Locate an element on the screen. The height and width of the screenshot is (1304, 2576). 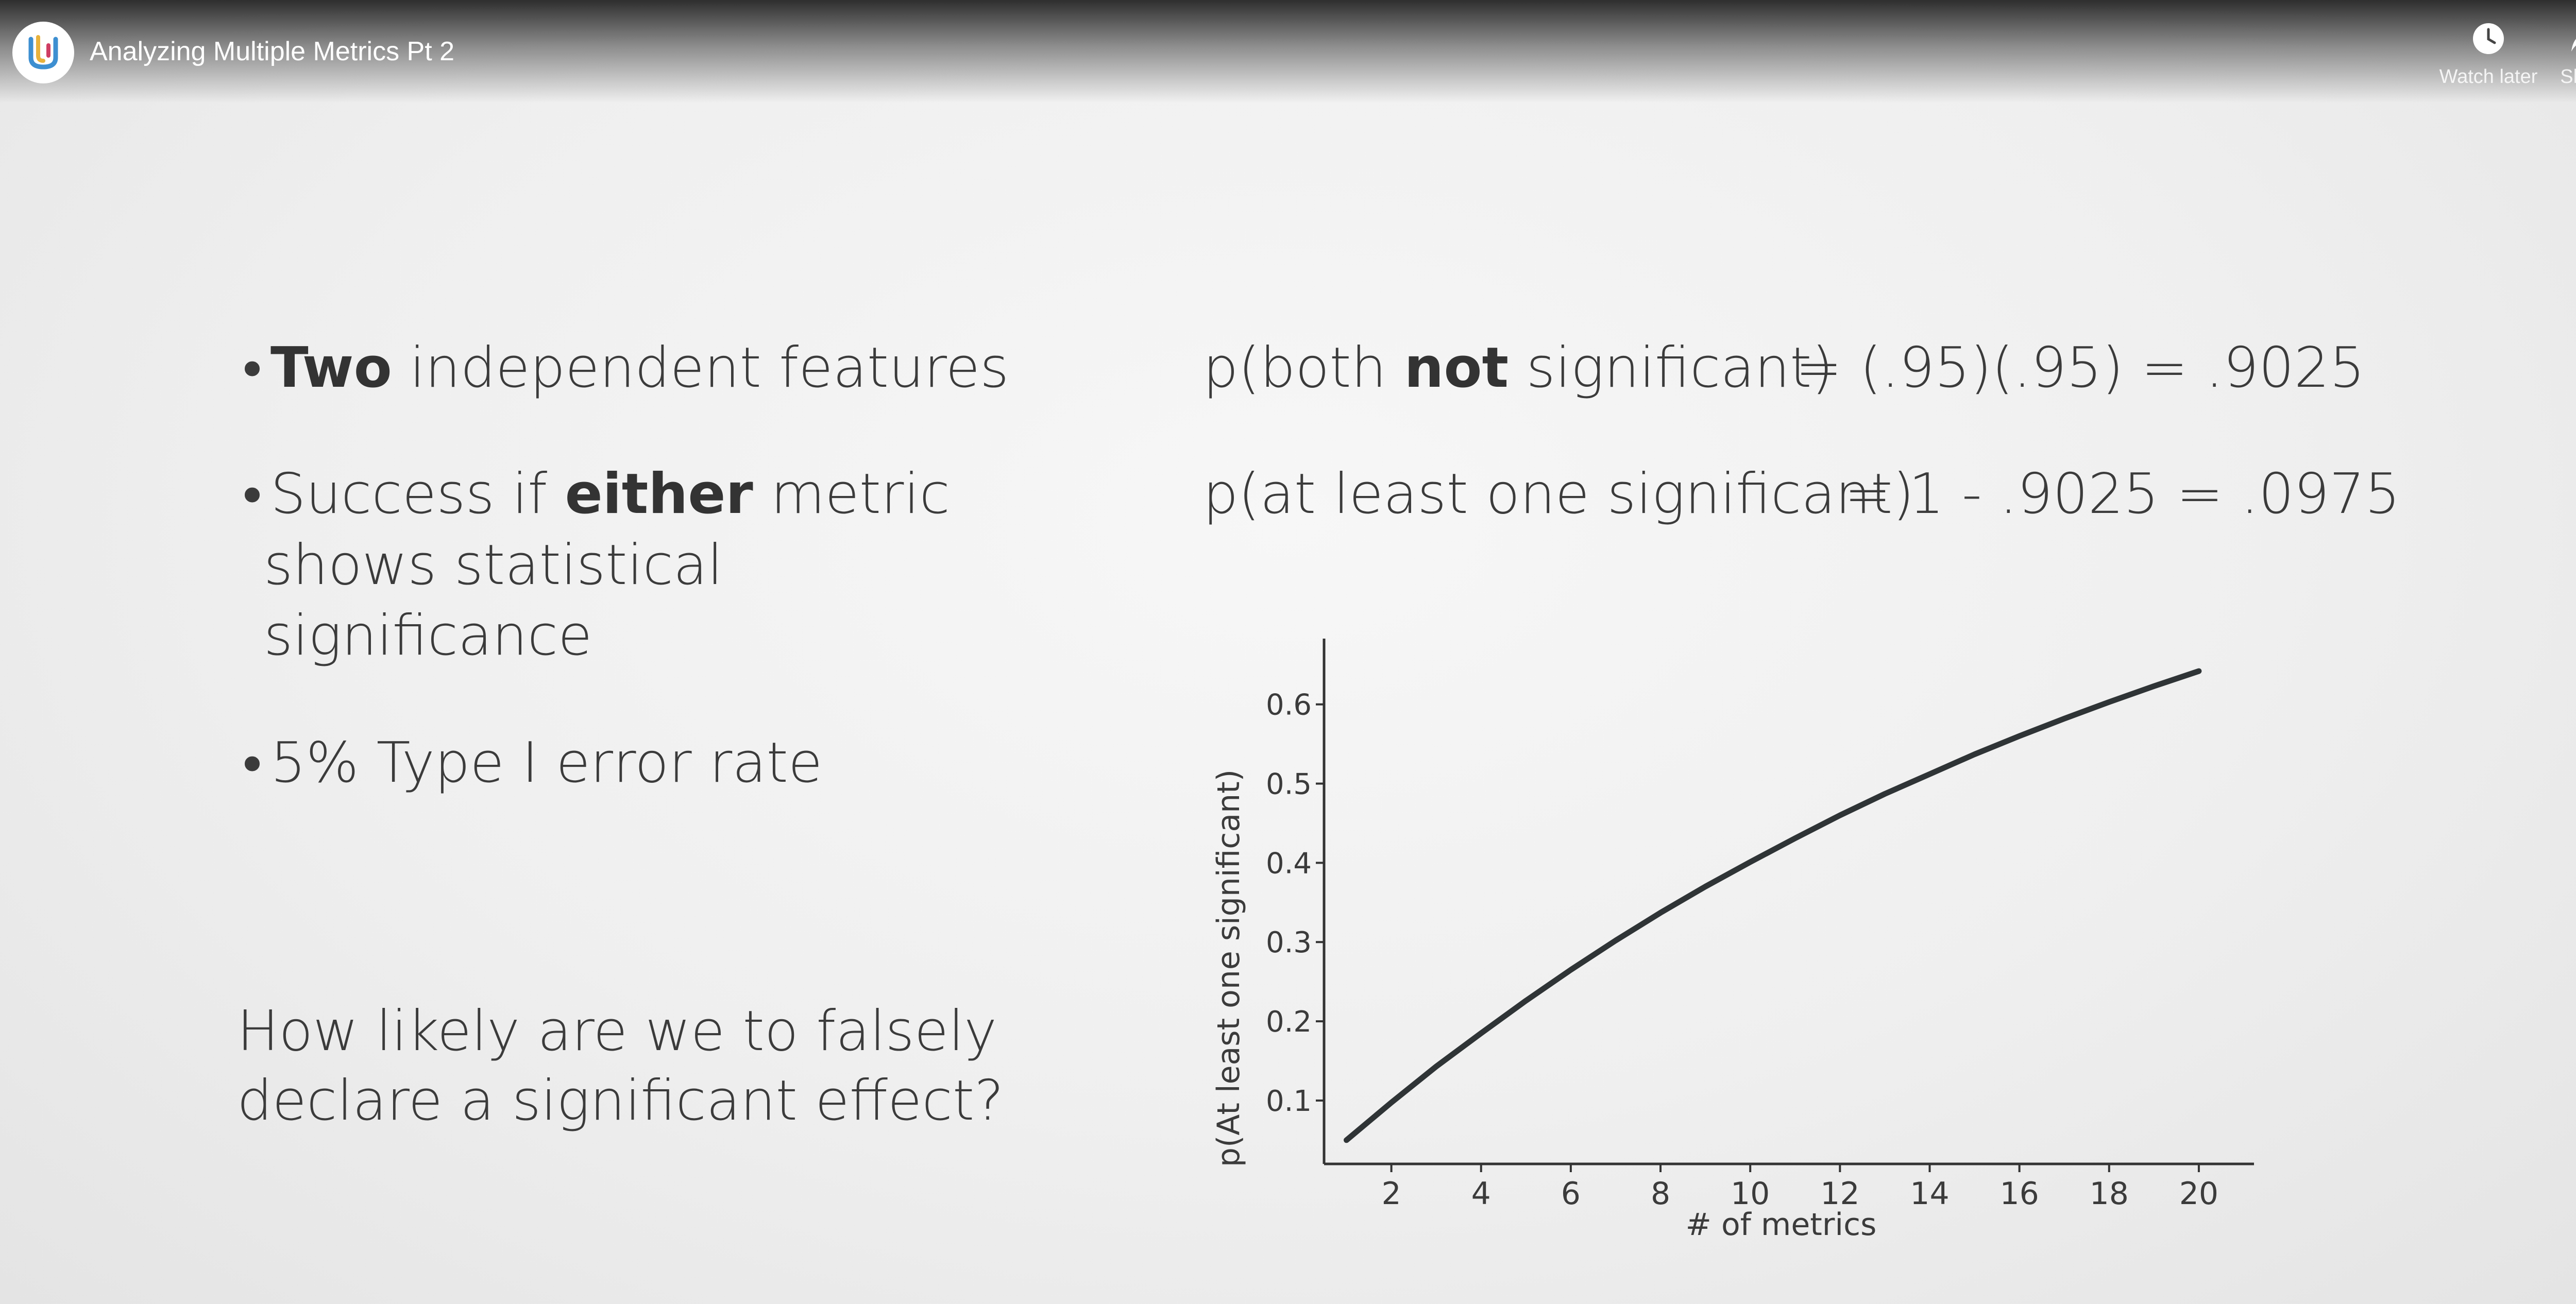
channel-logo is located at coordinates (43, 52).